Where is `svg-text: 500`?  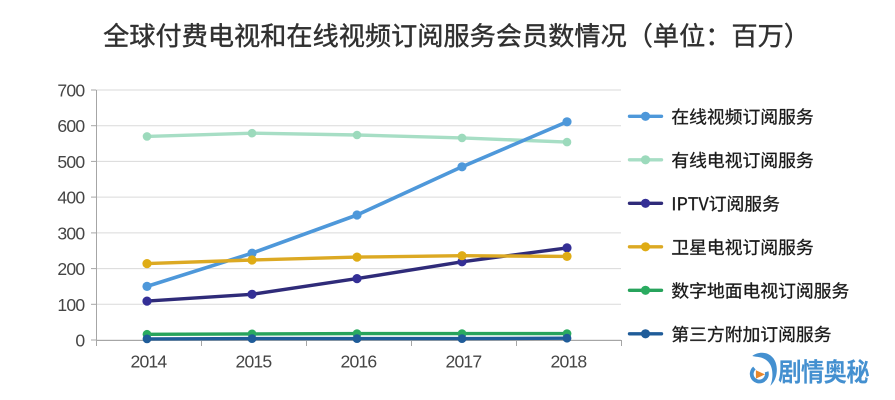
svg-text: 500 is located at coordinates (71, 162).